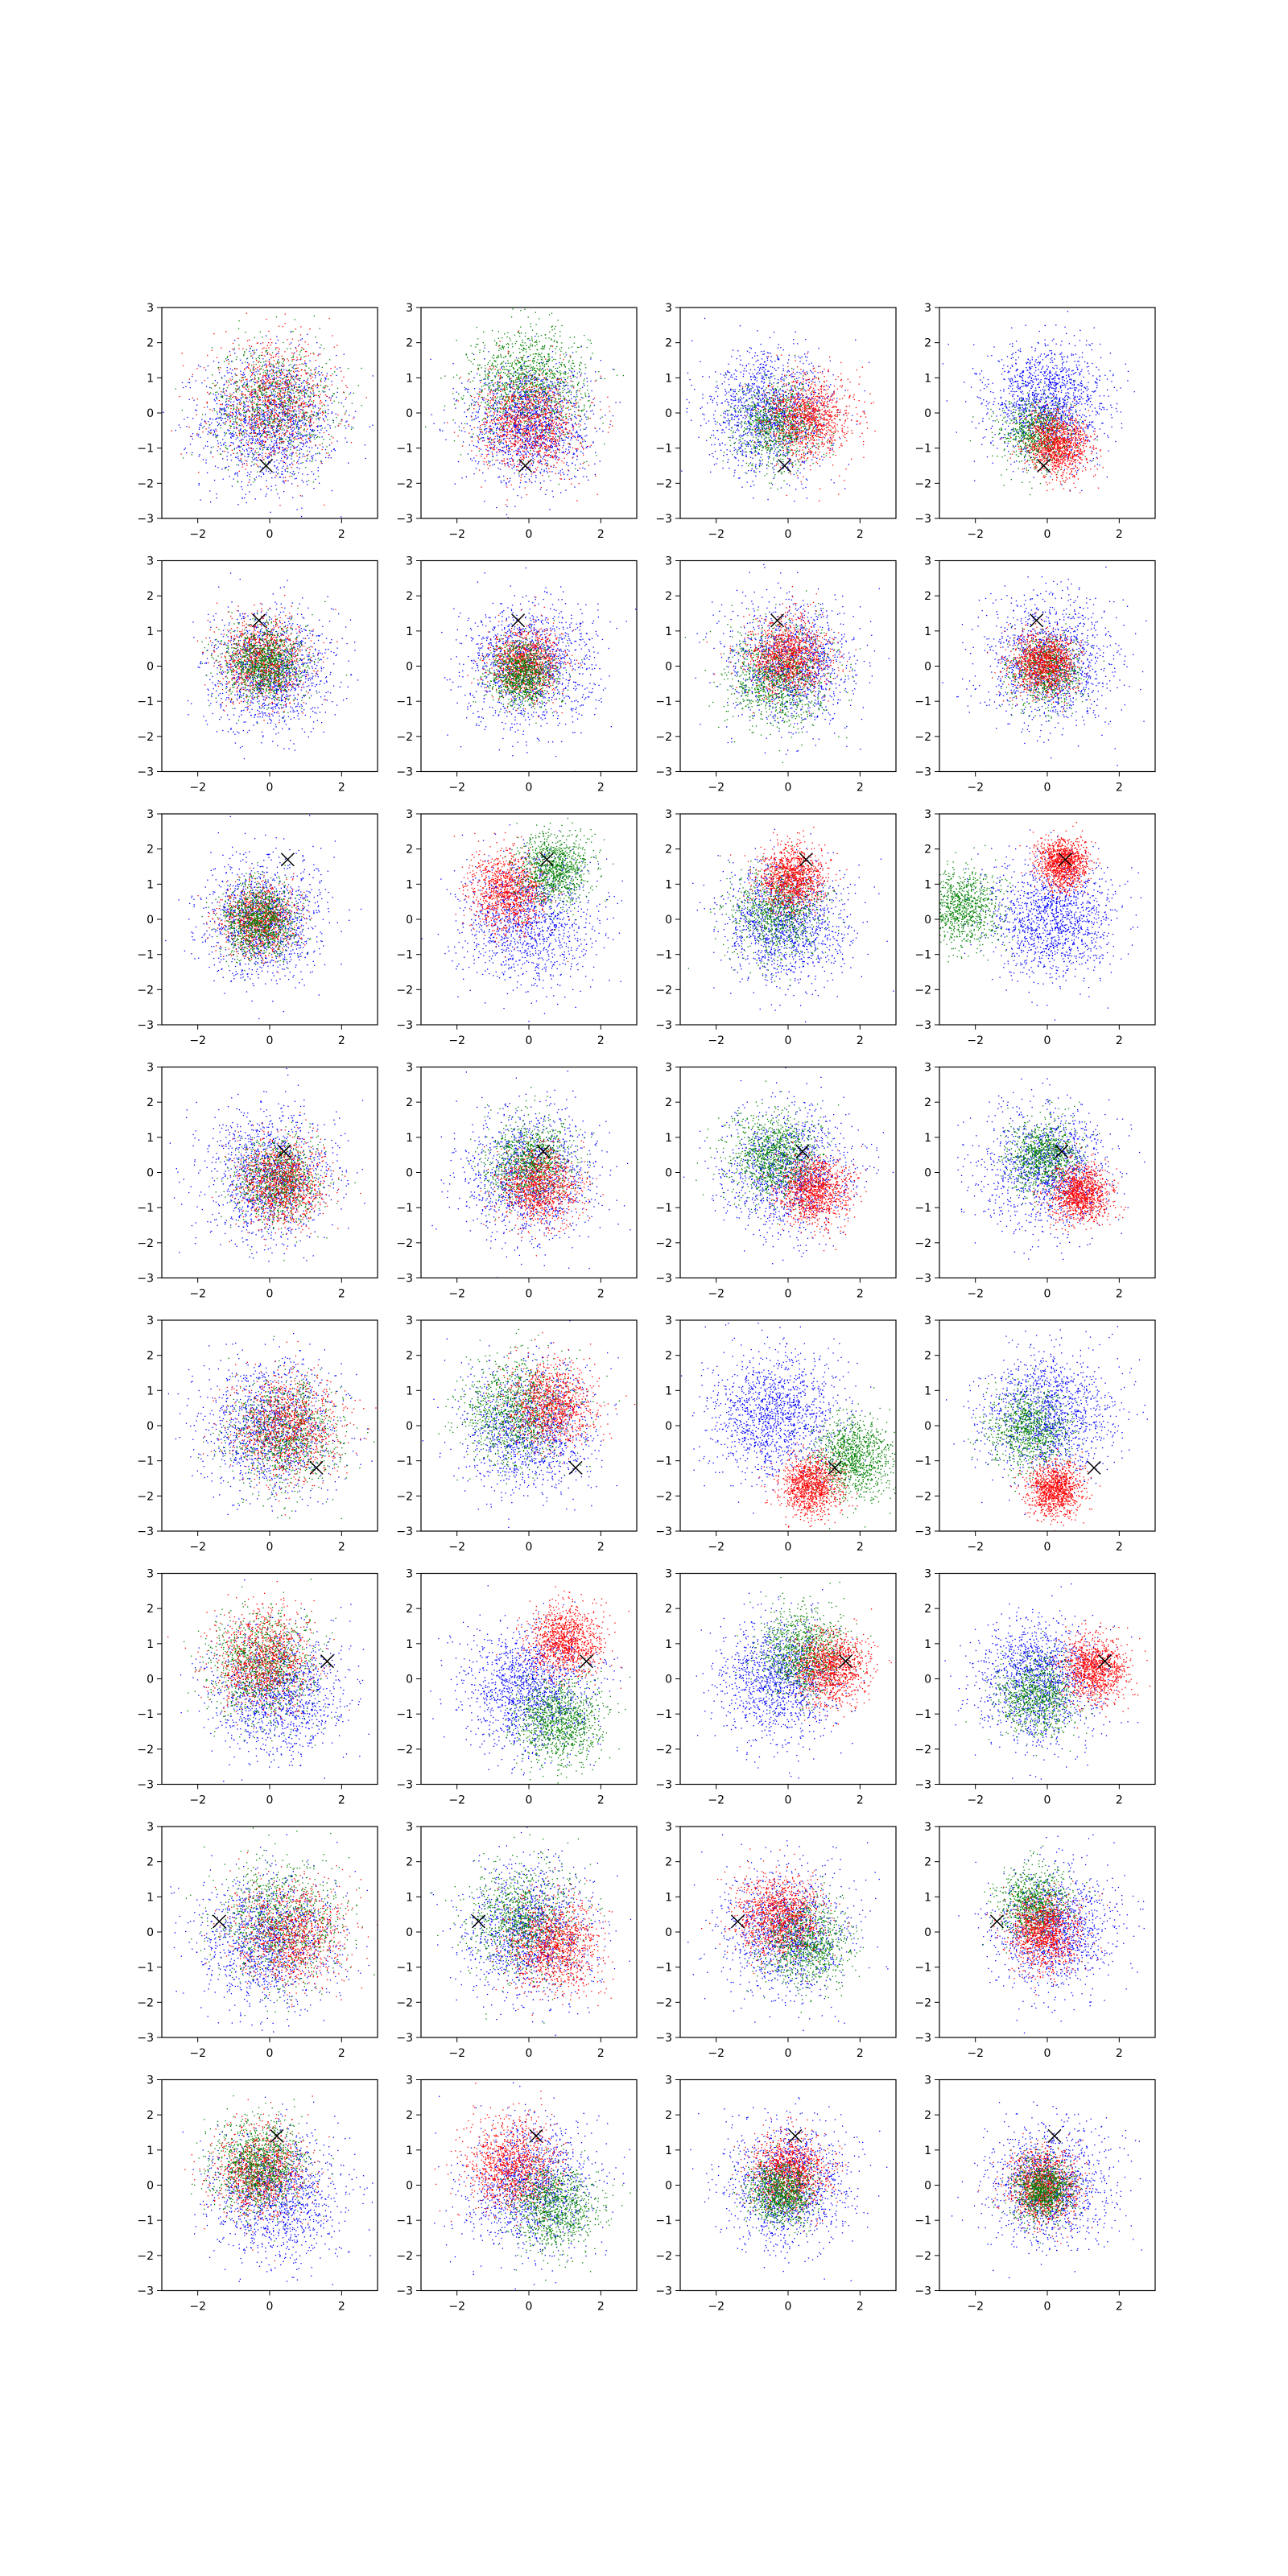  What do you see at coordinates (145, 519) in the screenshot?
I see `y-tick-label: −3` at bounding box center [145, 519].